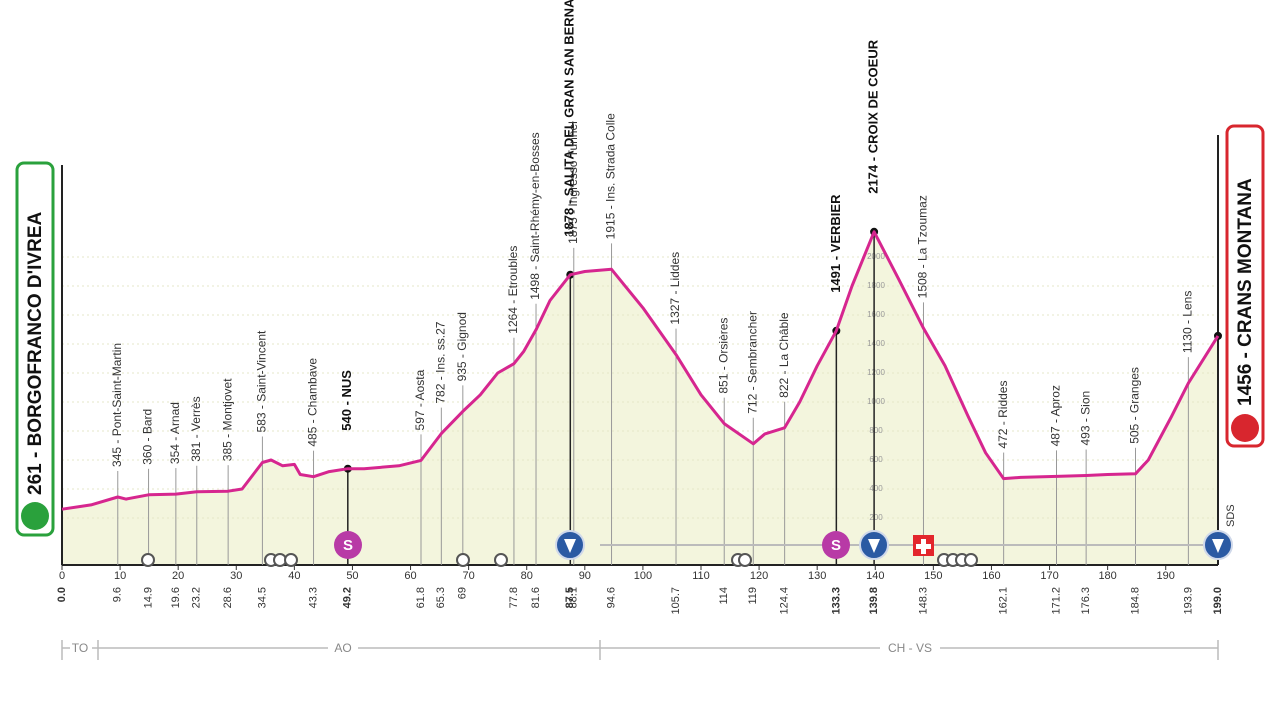  What do you see at coordinates (876, 459) in the screenshot?
I see `y-tick-label: 600` at bounding box center [876, 459].